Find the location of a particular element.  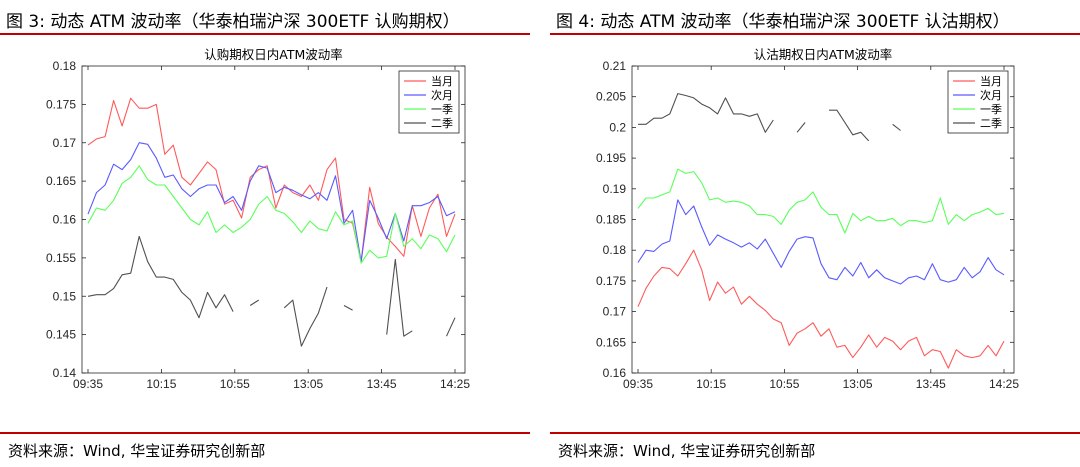

y-tick-label: 0.155 is located at coordinates (61, 258).